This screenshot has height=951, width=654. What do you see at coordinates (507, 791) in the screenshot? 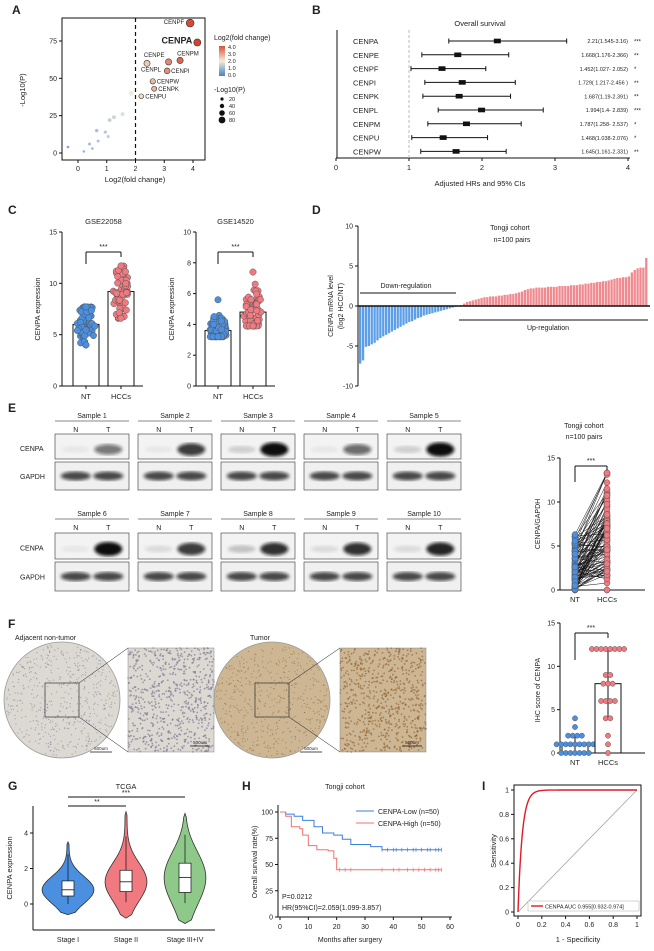
I see `y-tick-label: 1` at bounding box center [507, 791].